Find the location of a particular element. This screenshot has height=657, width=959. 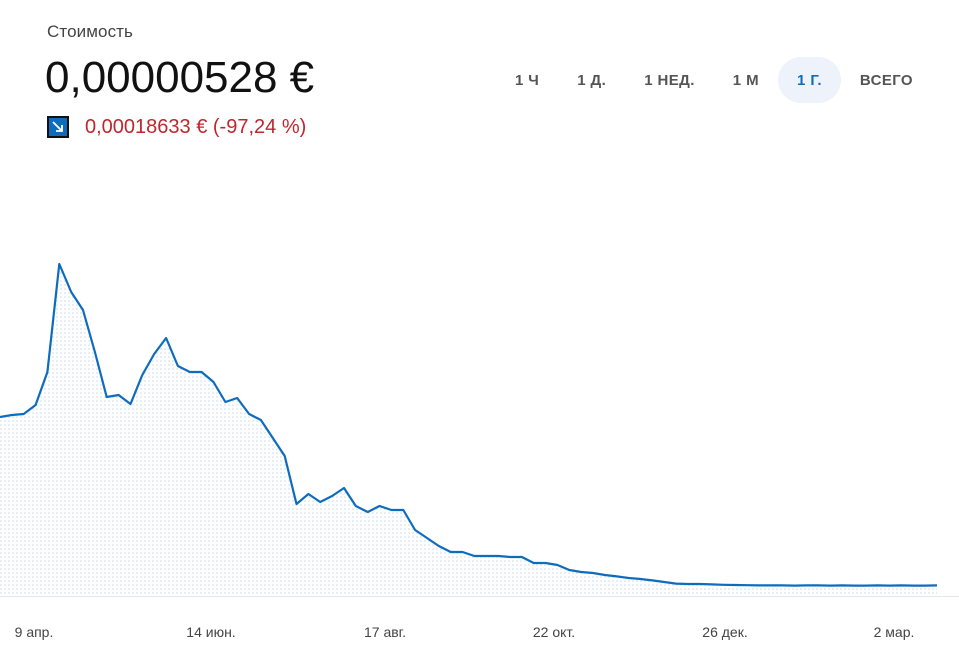

x-tick-label: 26 дек. is located at coordinates (724, 632).